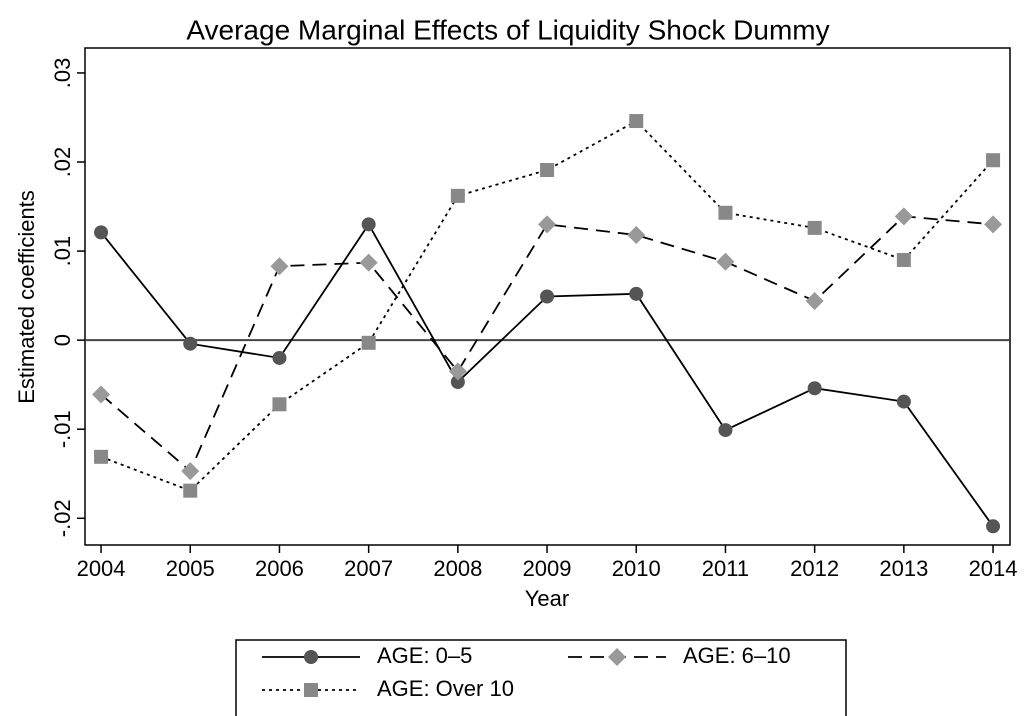 The width and height of the screenshot is (1028, 716). What do you see at coordinates (725, 568) in the screenshot?
I see `x-tick-label: 2011` at bounding box center [725, 568].